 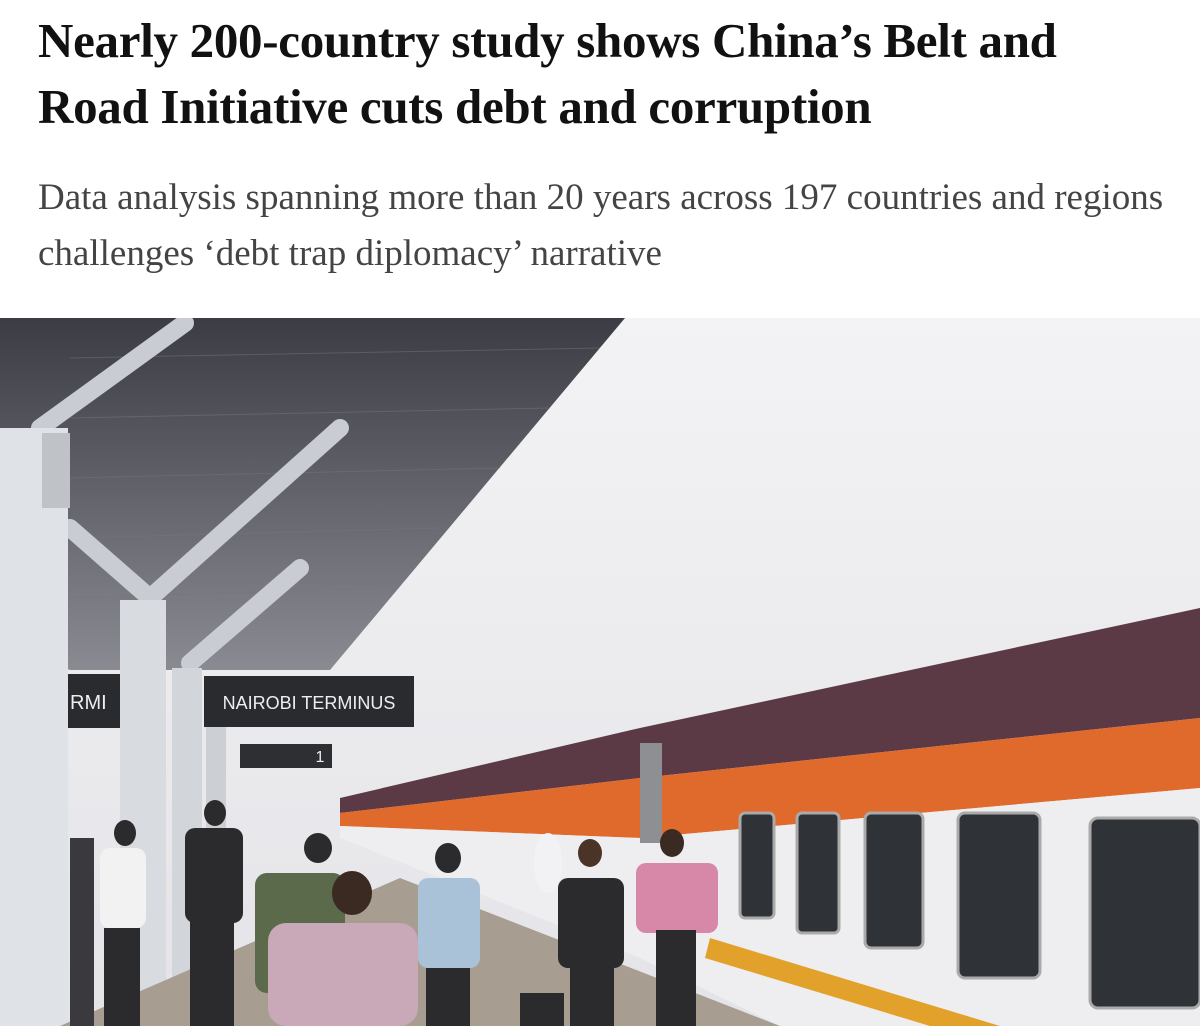 I want to click on sign-text: NAIROBI TERMINUS, so click(x=309, y=703).